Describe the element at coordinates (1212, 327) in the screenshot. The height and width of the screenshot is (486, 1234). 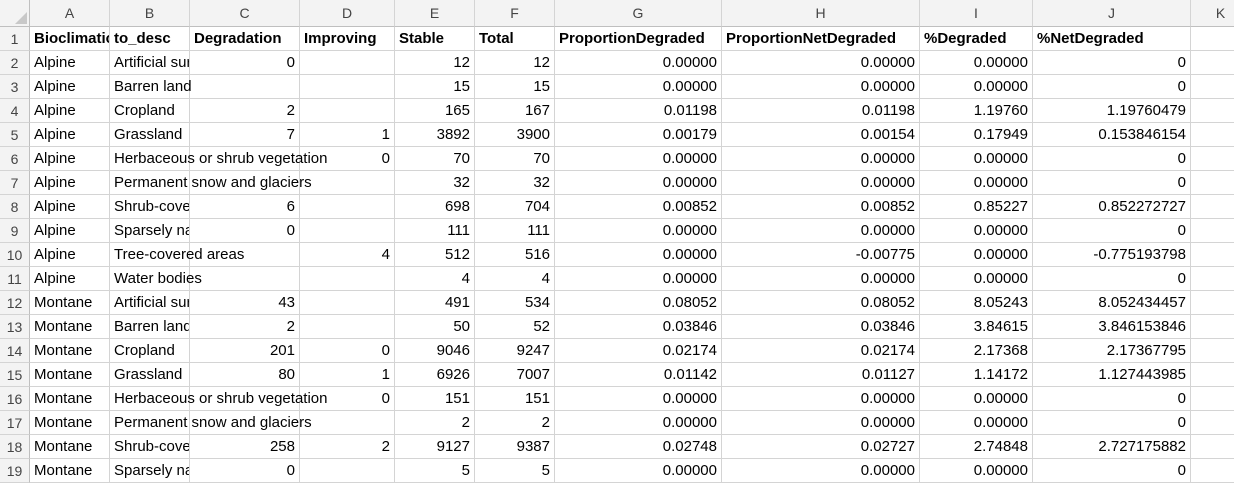
I see `cell-k13` at that location.